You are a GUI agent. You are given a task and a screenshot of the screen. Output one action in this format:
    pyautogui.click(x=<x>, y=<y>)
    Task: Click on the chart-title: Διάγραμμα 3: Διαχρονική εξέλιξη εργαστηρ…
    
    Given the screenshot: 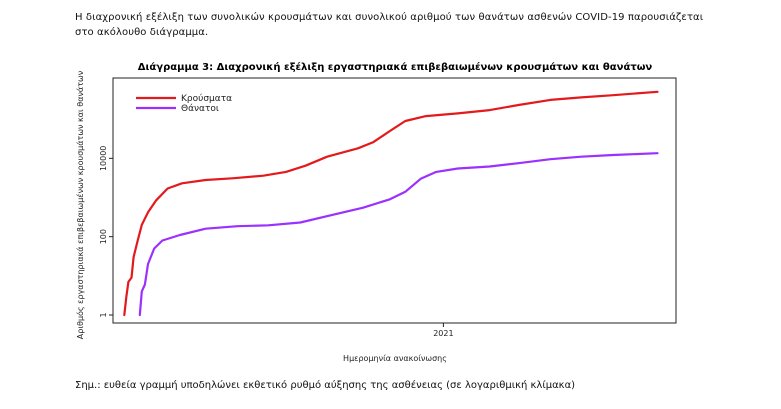 What is the action you would take?
    pyautogui.click(x=395, y=67)
    